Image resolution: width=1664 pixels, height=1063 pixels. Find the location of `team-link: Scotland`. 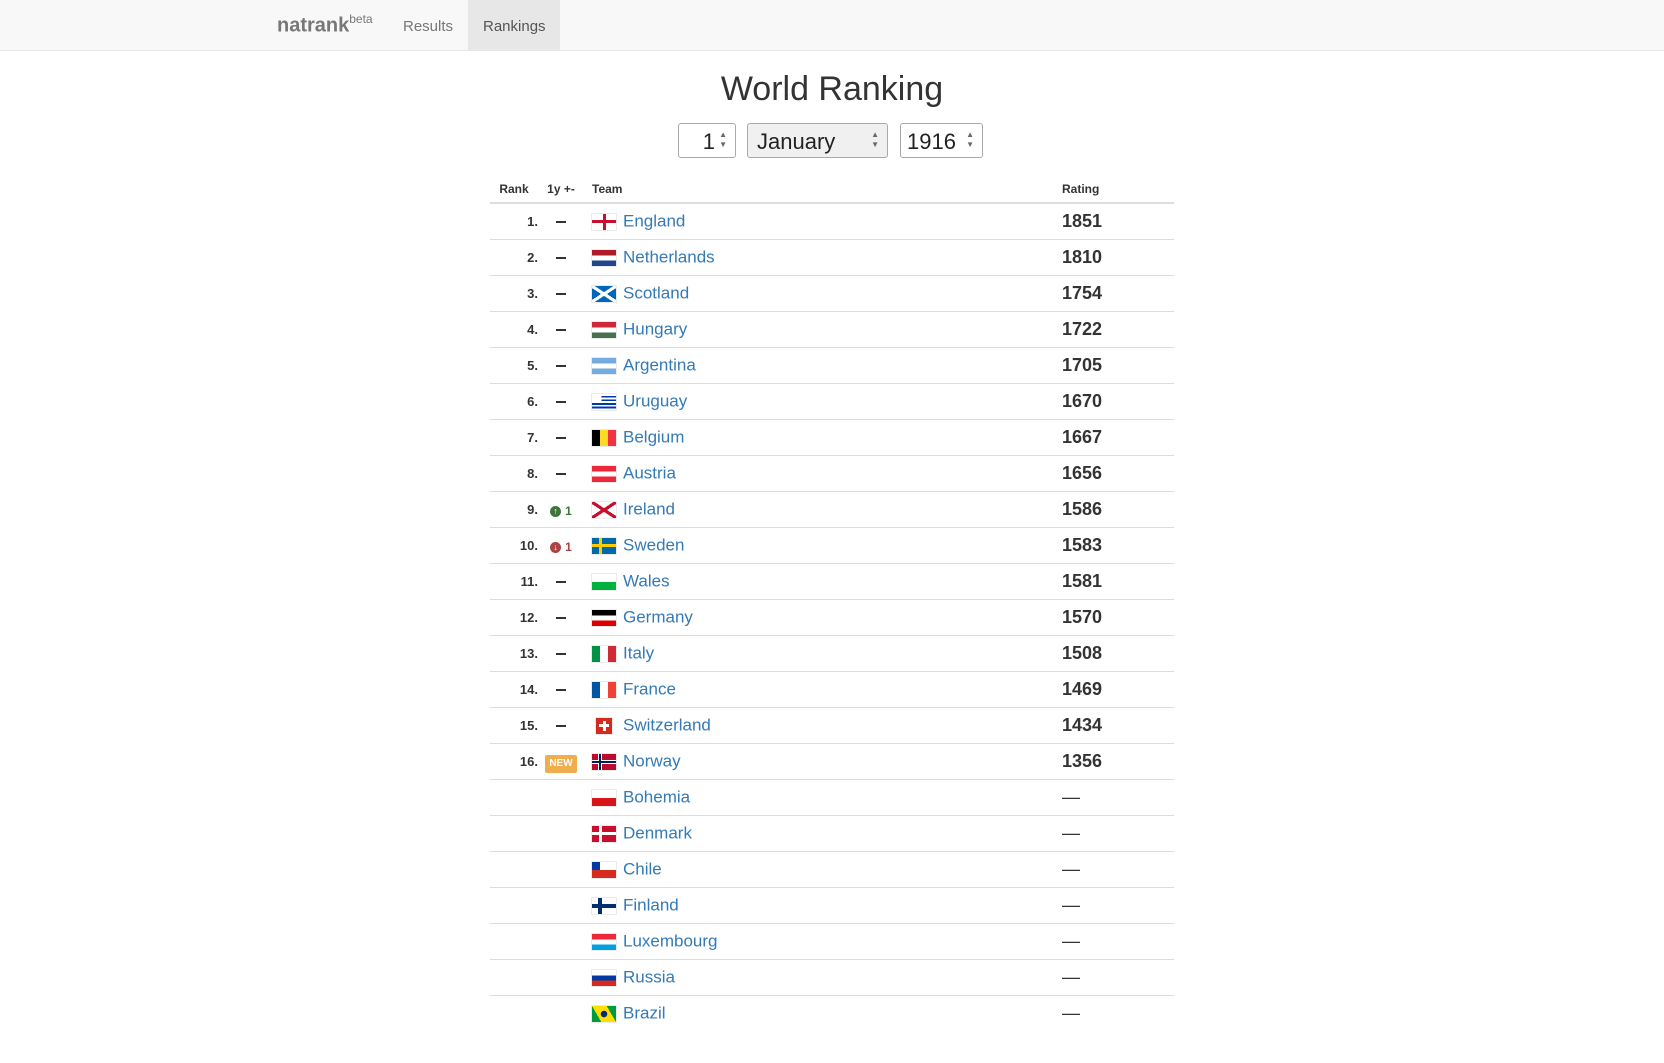

team-link: Scotland is located at coordinates (656, 293).